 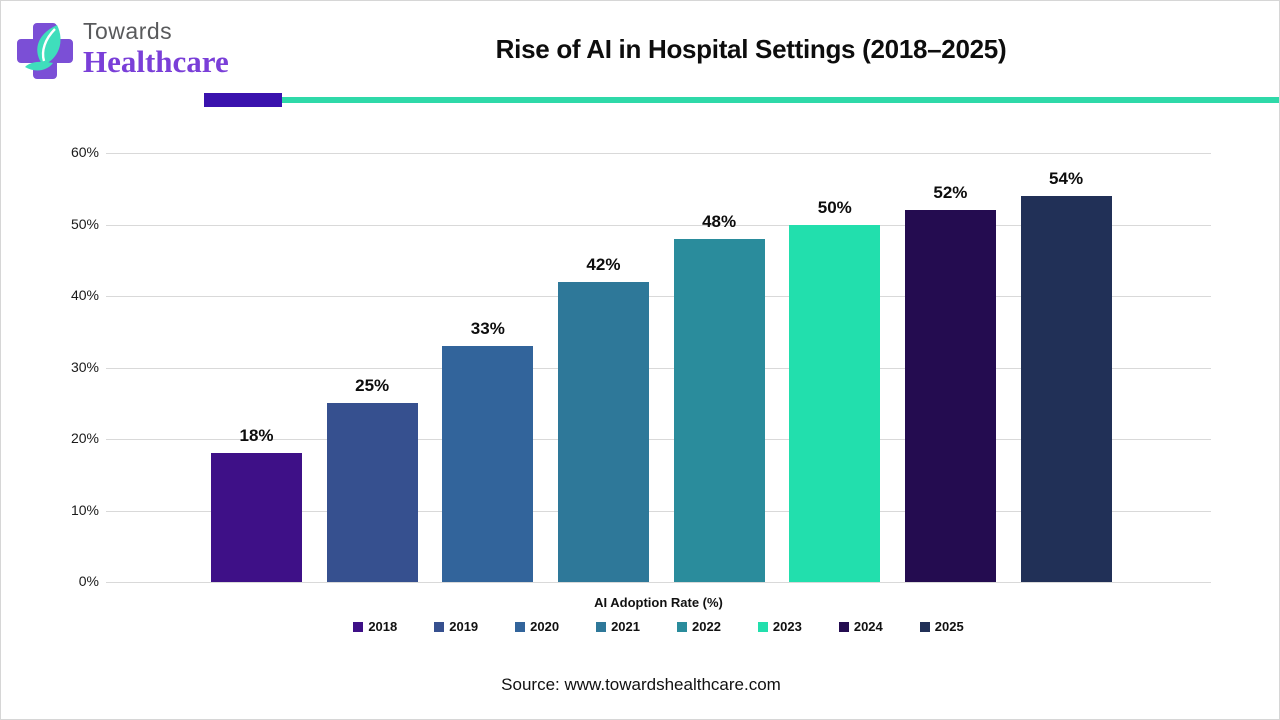 I want to click on bar-2022, so click(x=719, y=410).